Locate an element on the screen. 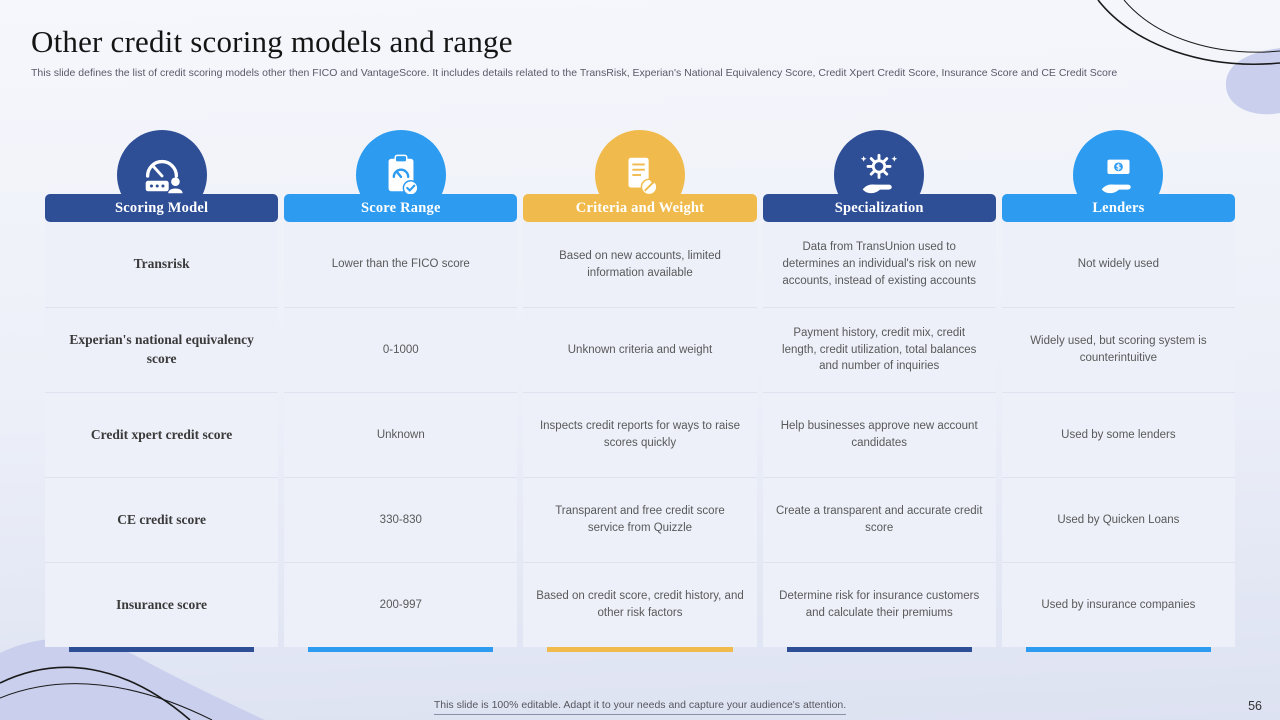 The width and height of the screenshot is (1280, 720). gauge-person-icon is located at coordinates (164, 176).